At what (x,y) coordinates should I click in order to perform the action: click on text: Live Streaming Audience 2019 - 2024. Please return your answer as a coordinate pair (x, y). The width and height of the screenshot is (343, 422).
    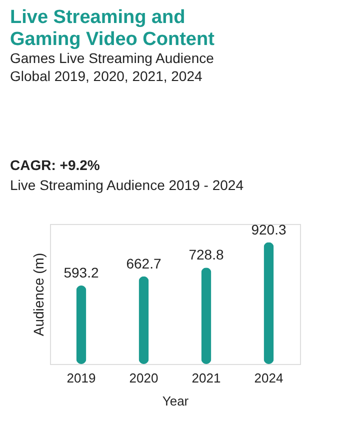
    Looking at the image, I should click on (127, 185).